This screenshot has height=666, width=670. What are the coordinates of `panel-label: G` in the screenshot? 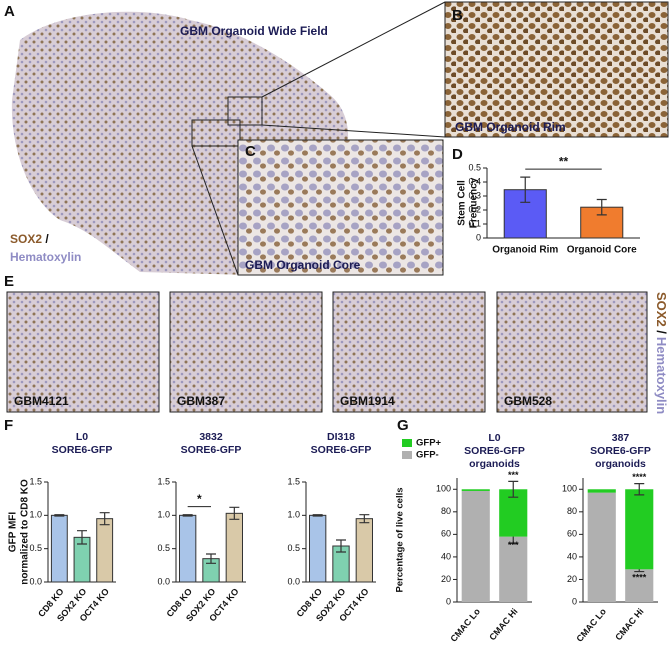 It's located at (403, 425).